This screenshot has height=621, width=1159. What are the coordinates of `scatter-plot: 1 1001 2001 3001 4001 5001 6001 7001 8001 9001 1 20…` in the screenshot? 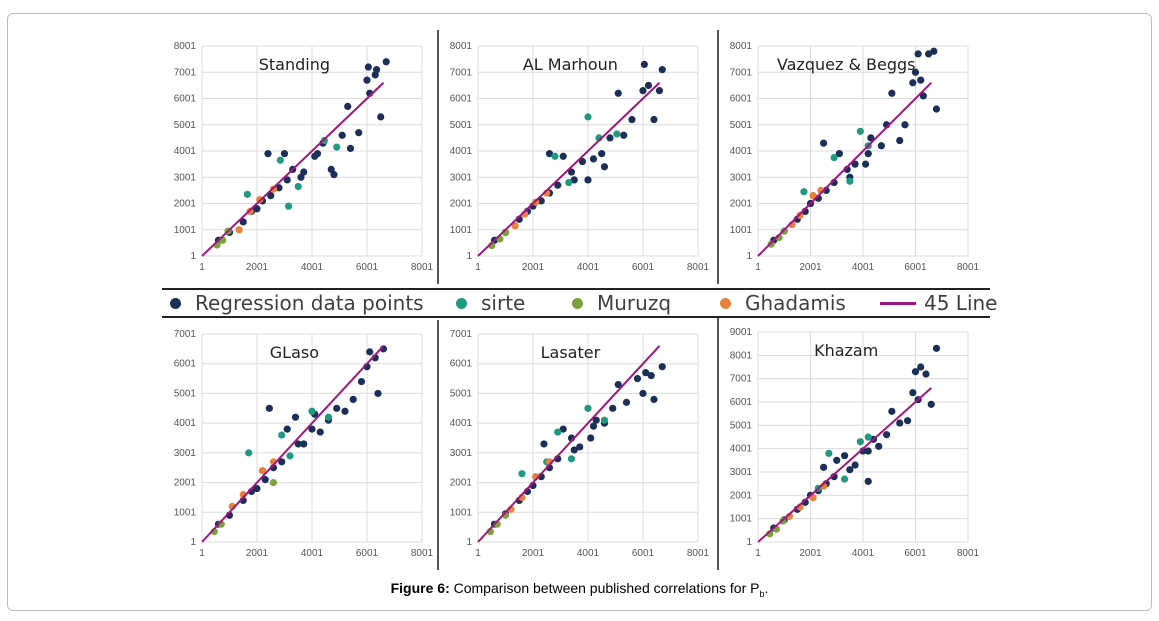 It's located at (855, 443).